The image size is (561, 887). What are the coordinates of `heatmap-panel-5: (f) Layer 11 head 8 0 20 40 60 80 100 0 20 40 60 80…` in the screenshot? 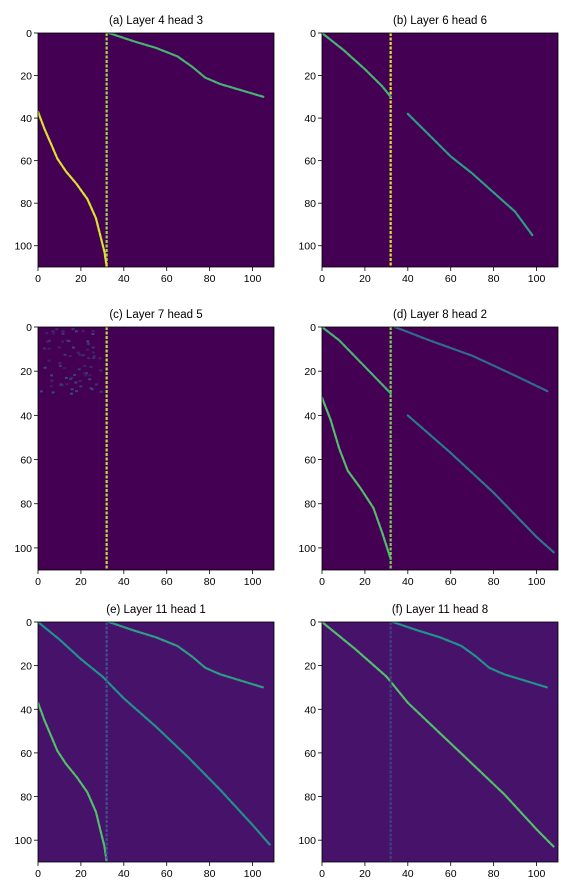 It's located at (428, 742).